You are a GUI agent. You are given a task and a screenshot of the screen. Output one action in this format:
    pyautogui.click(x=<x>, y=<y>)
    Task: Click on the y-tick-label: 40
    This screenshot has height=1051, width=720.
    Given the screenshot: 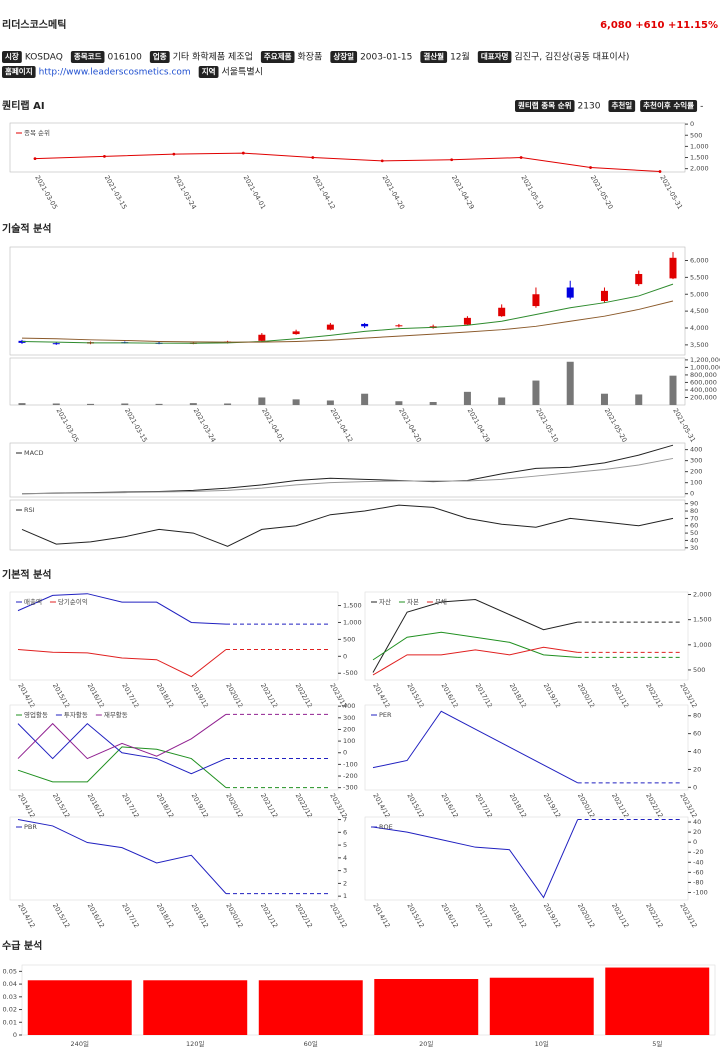 What is the action you would take?
    pyautogui.click(x=697, y=822)
    